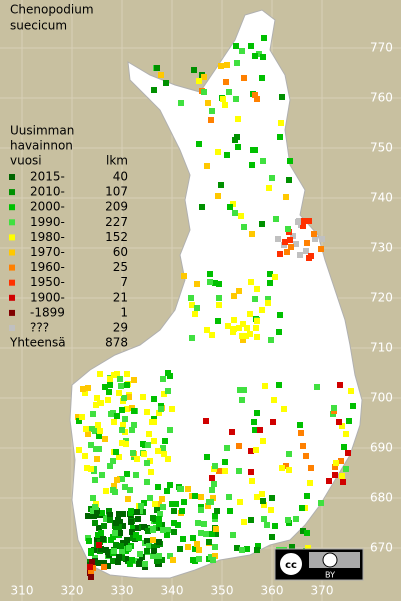 This screenshot has width=401, height=601. Describe the element at coordinates (120, 252) in the screenshot. I see `legend-count: 60` at that location.